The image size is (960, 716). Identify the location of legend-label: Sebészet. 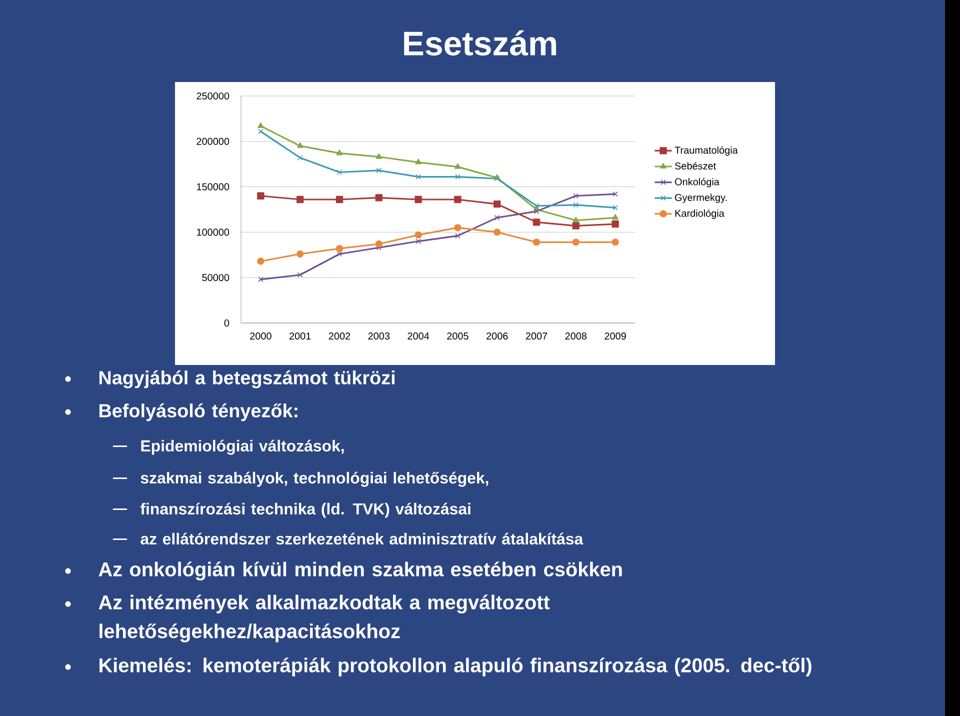
(695, 166).